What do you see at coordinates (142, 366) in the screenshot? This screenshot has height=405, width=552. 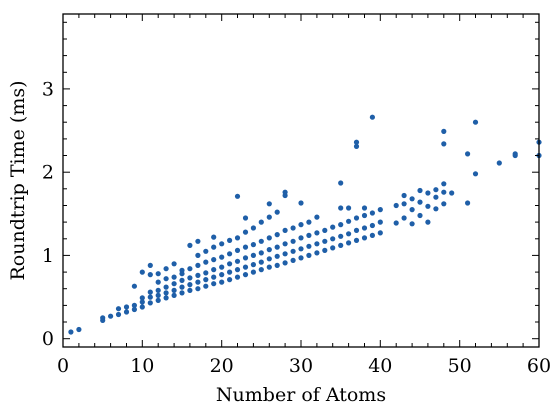 I see `x-tick-label: 10` at bounding box center [142, 366].